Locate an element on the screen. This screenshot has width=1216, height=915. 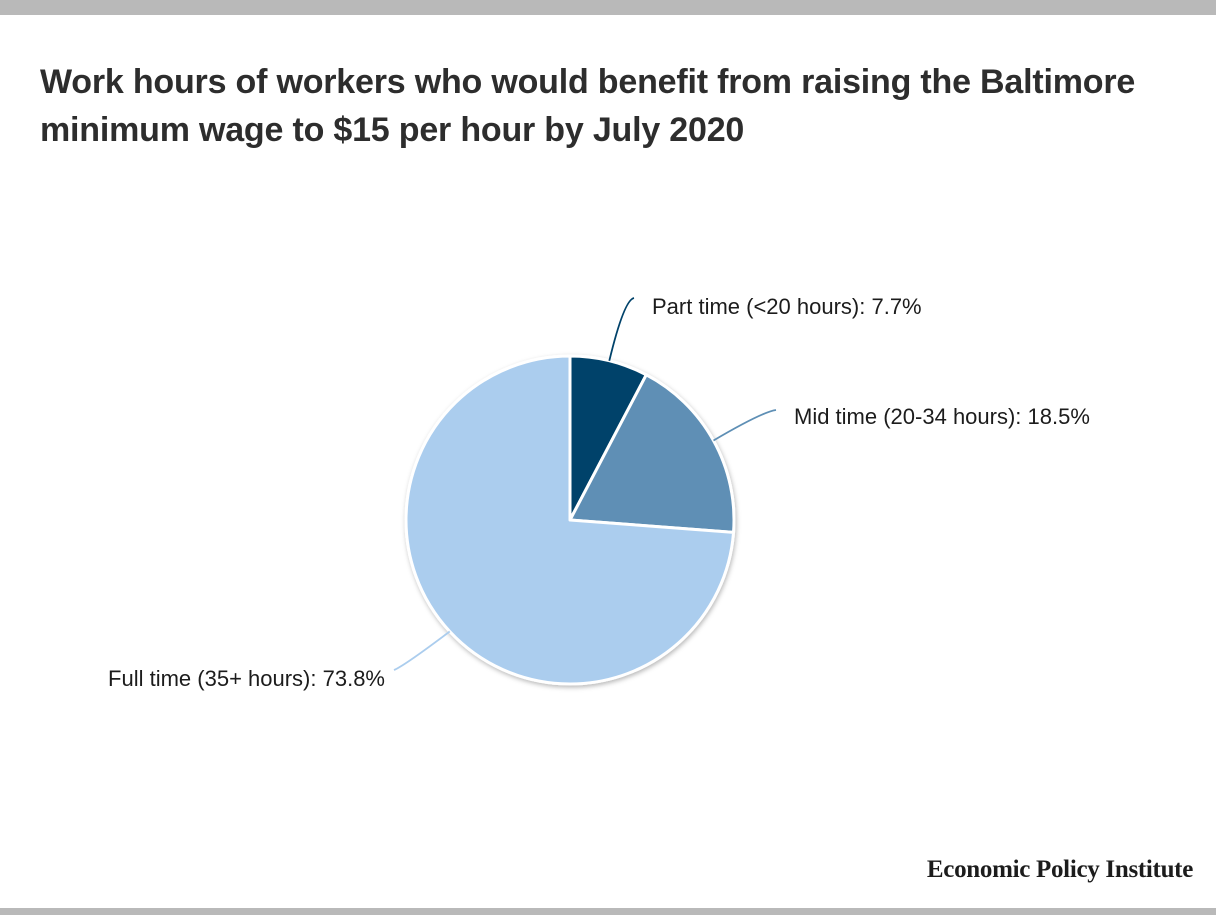
source-credit: Economic Policy Institute is located at coordinates (1059, 869).